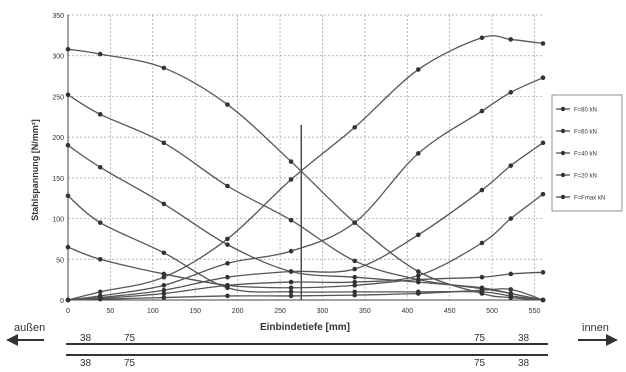 This screenshot has width=626, height=372. Describe the element at coordinates (58, 57) in the screenshot. I see `y-tick-label: 300` at that location.